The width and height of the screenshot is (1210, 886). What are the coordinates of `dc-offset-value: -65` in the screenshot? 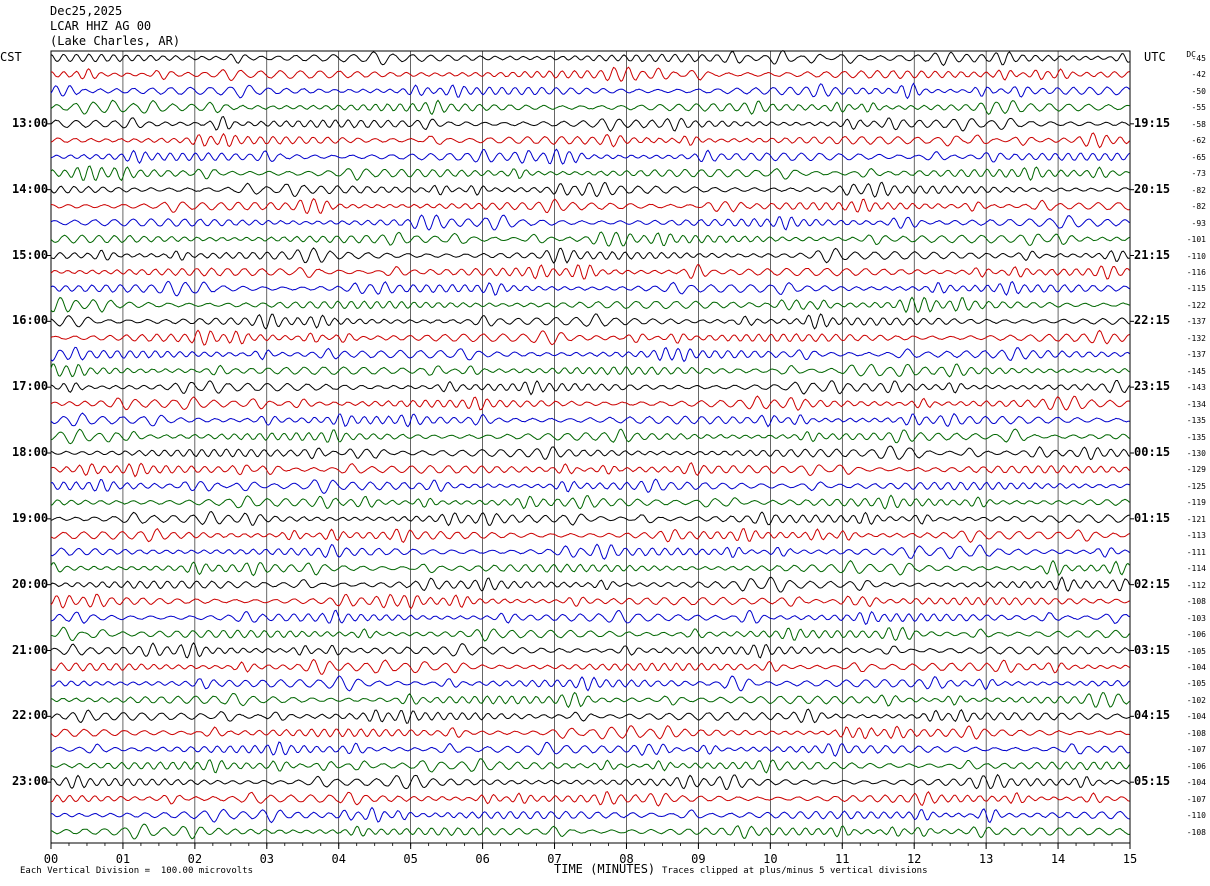 It's located at (1198, 157).